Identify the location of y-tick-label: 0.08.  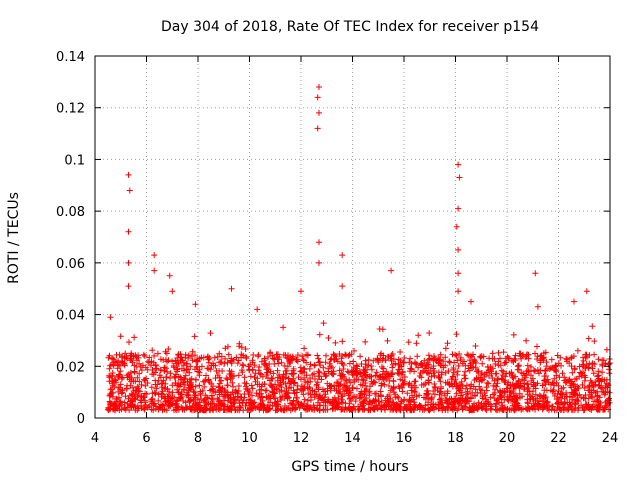
(70, 212).